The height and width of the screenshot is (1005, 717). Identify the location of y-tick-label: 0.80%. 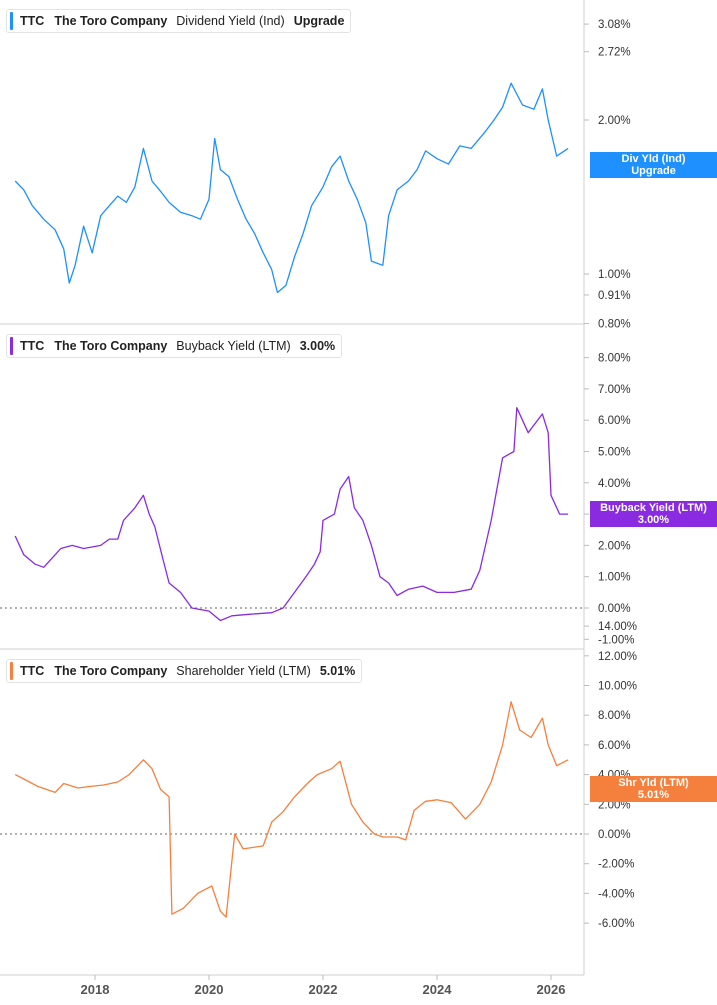
(614, 325).